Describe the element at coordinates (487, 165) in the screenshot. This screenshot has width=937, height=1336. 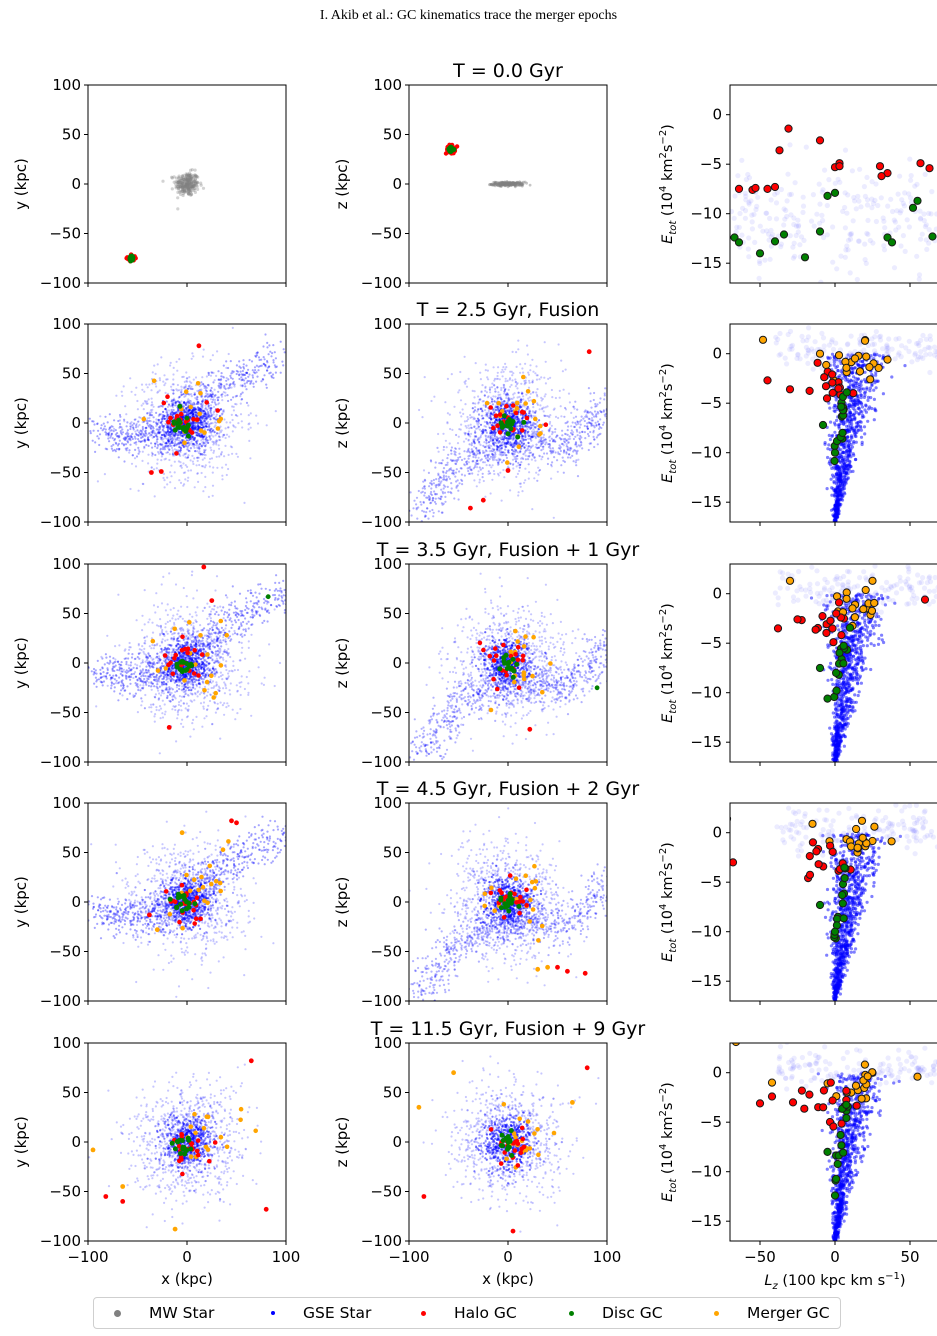
I see `xz-scatter` at that location.